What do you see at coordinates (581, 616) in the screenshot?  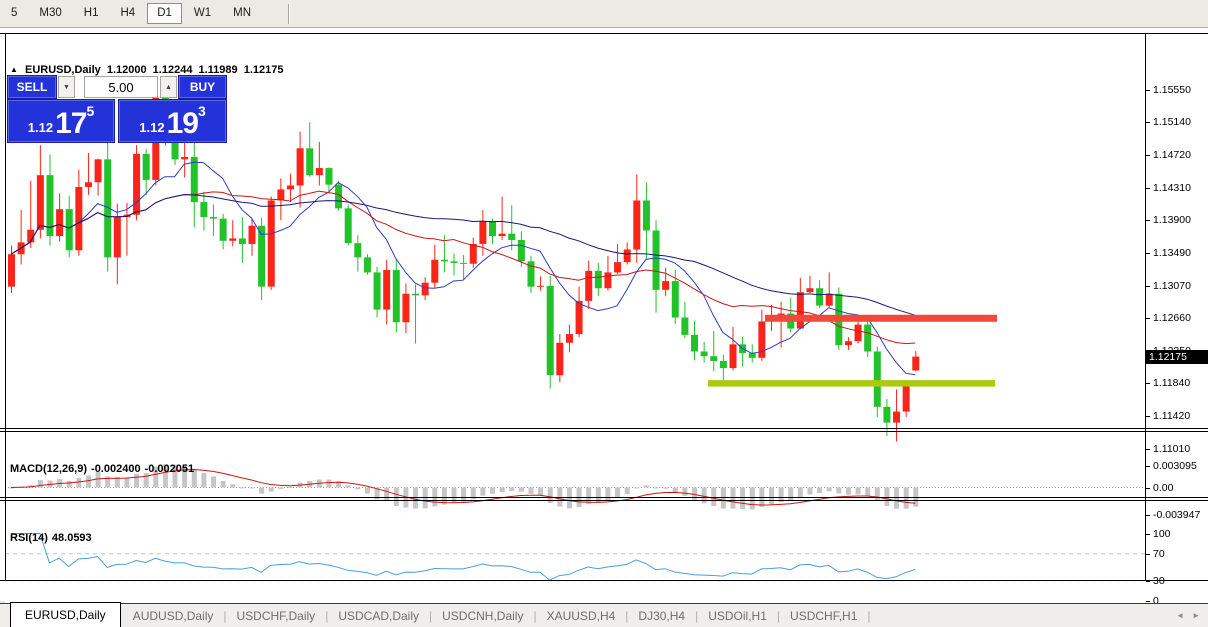 I see `chart-tab-xauusd-h4: XAUUSD,H4` at bounding box center [581, 616].